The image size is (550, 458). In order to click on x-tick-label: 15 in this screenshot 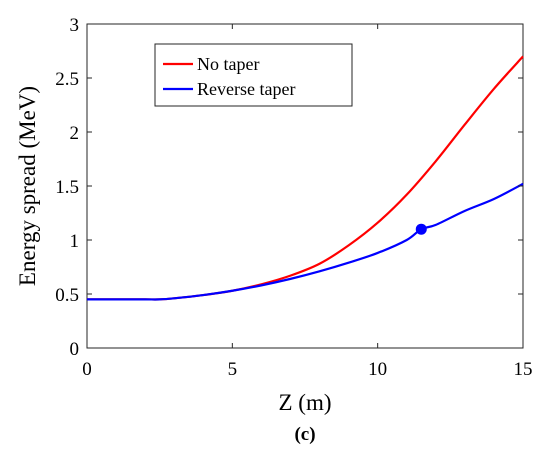, I will do `click(523, 369)`.